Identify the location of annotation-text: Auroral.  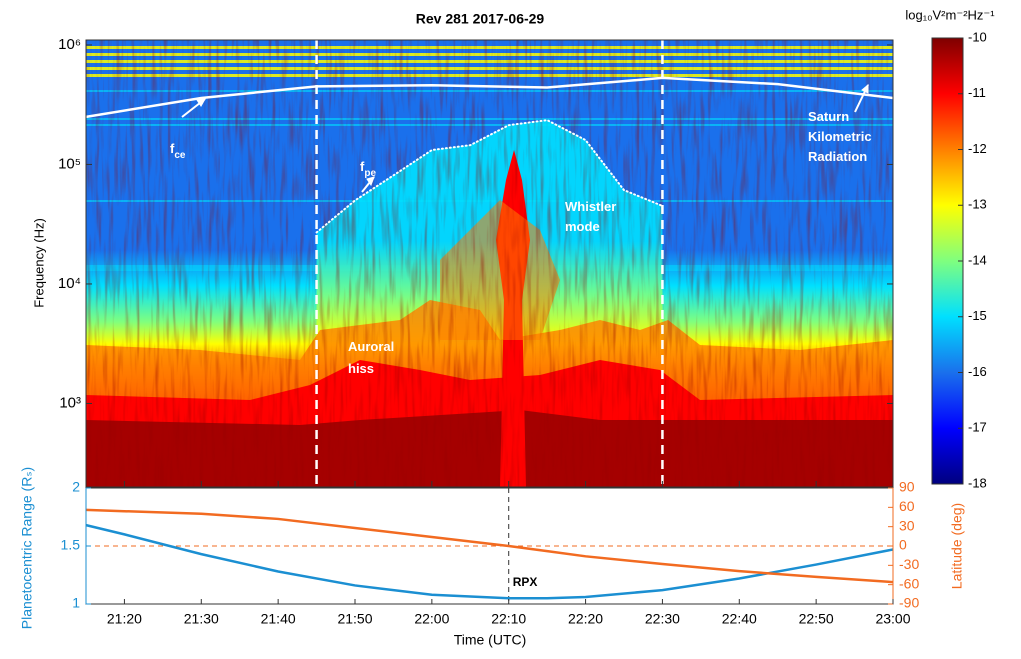
(371, 346).